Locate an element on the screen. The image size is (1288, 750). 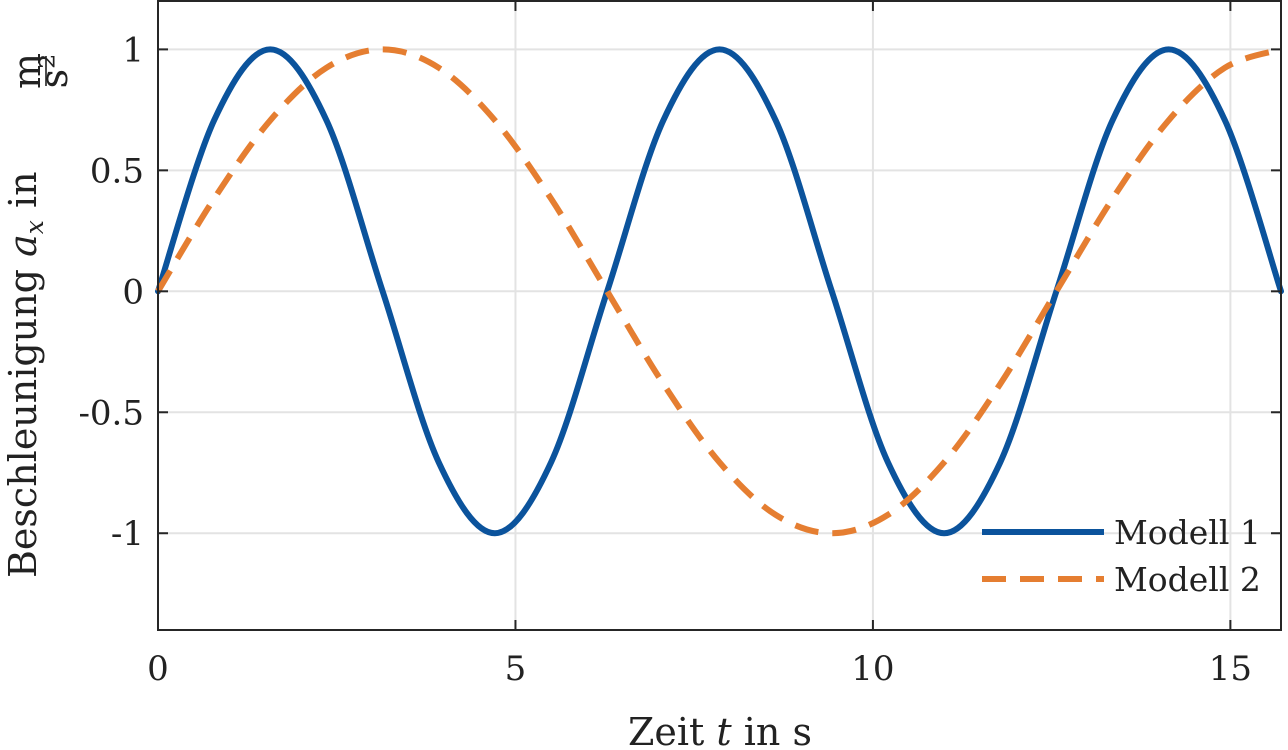
x-tick-label: 15 is located at coordinates (1230, 669).